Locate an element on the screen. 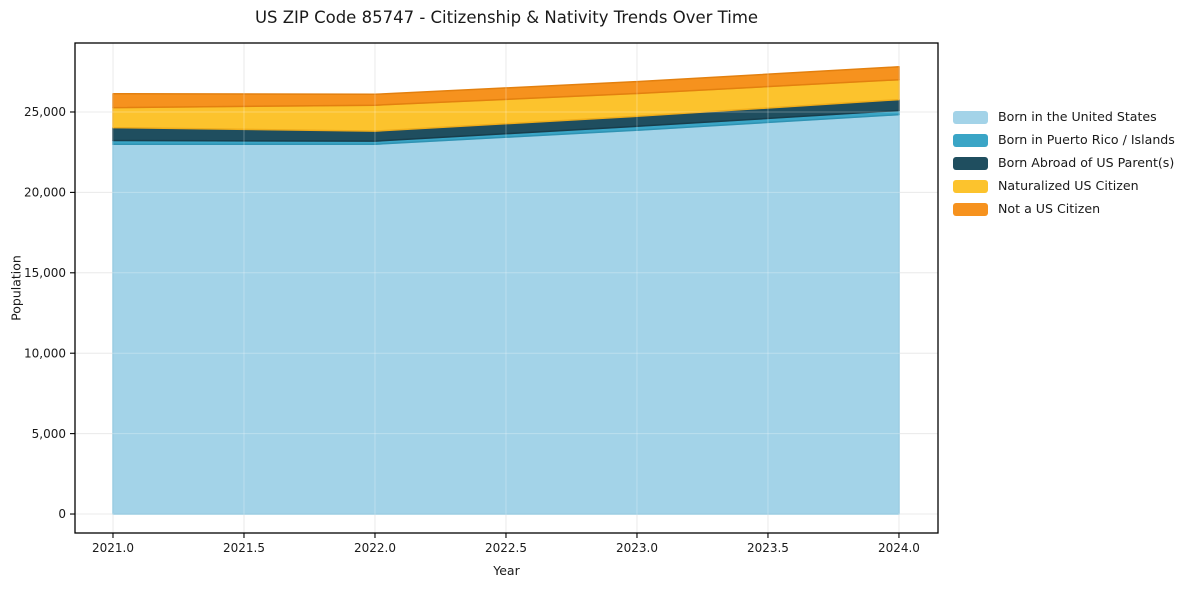 This screenshot has height=590, width=1189. x-axis-label: Year is located at coordinates (506, 570).